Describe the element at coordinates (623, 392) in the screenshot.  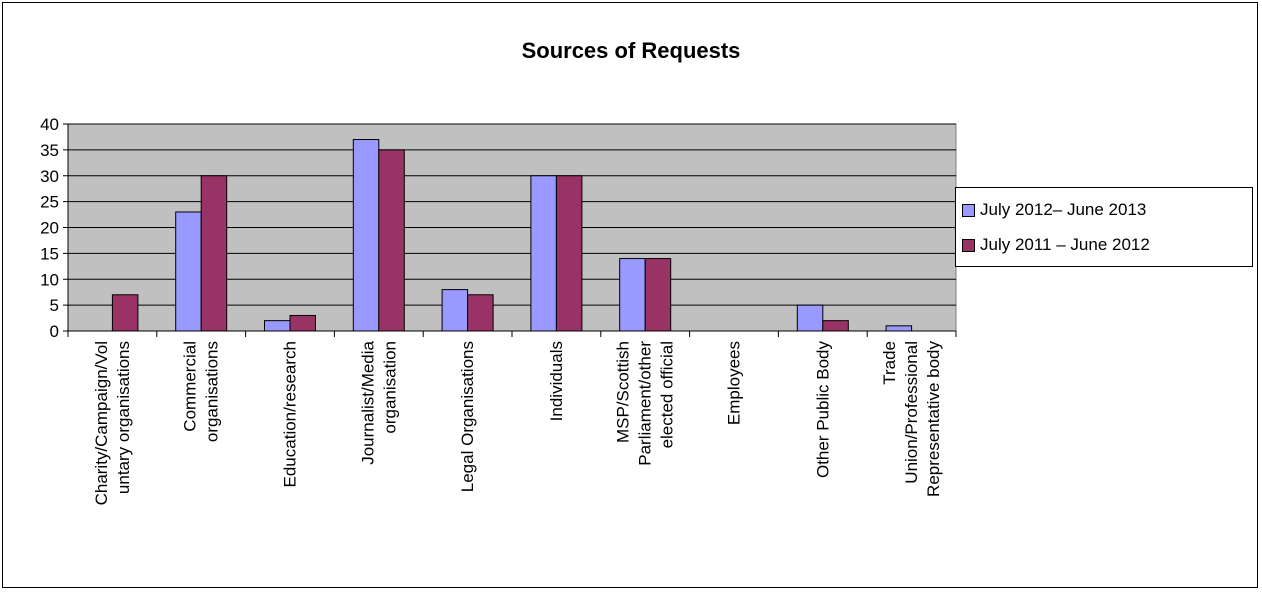
I see `x-tick-label: MSP/Scottish` at that location.